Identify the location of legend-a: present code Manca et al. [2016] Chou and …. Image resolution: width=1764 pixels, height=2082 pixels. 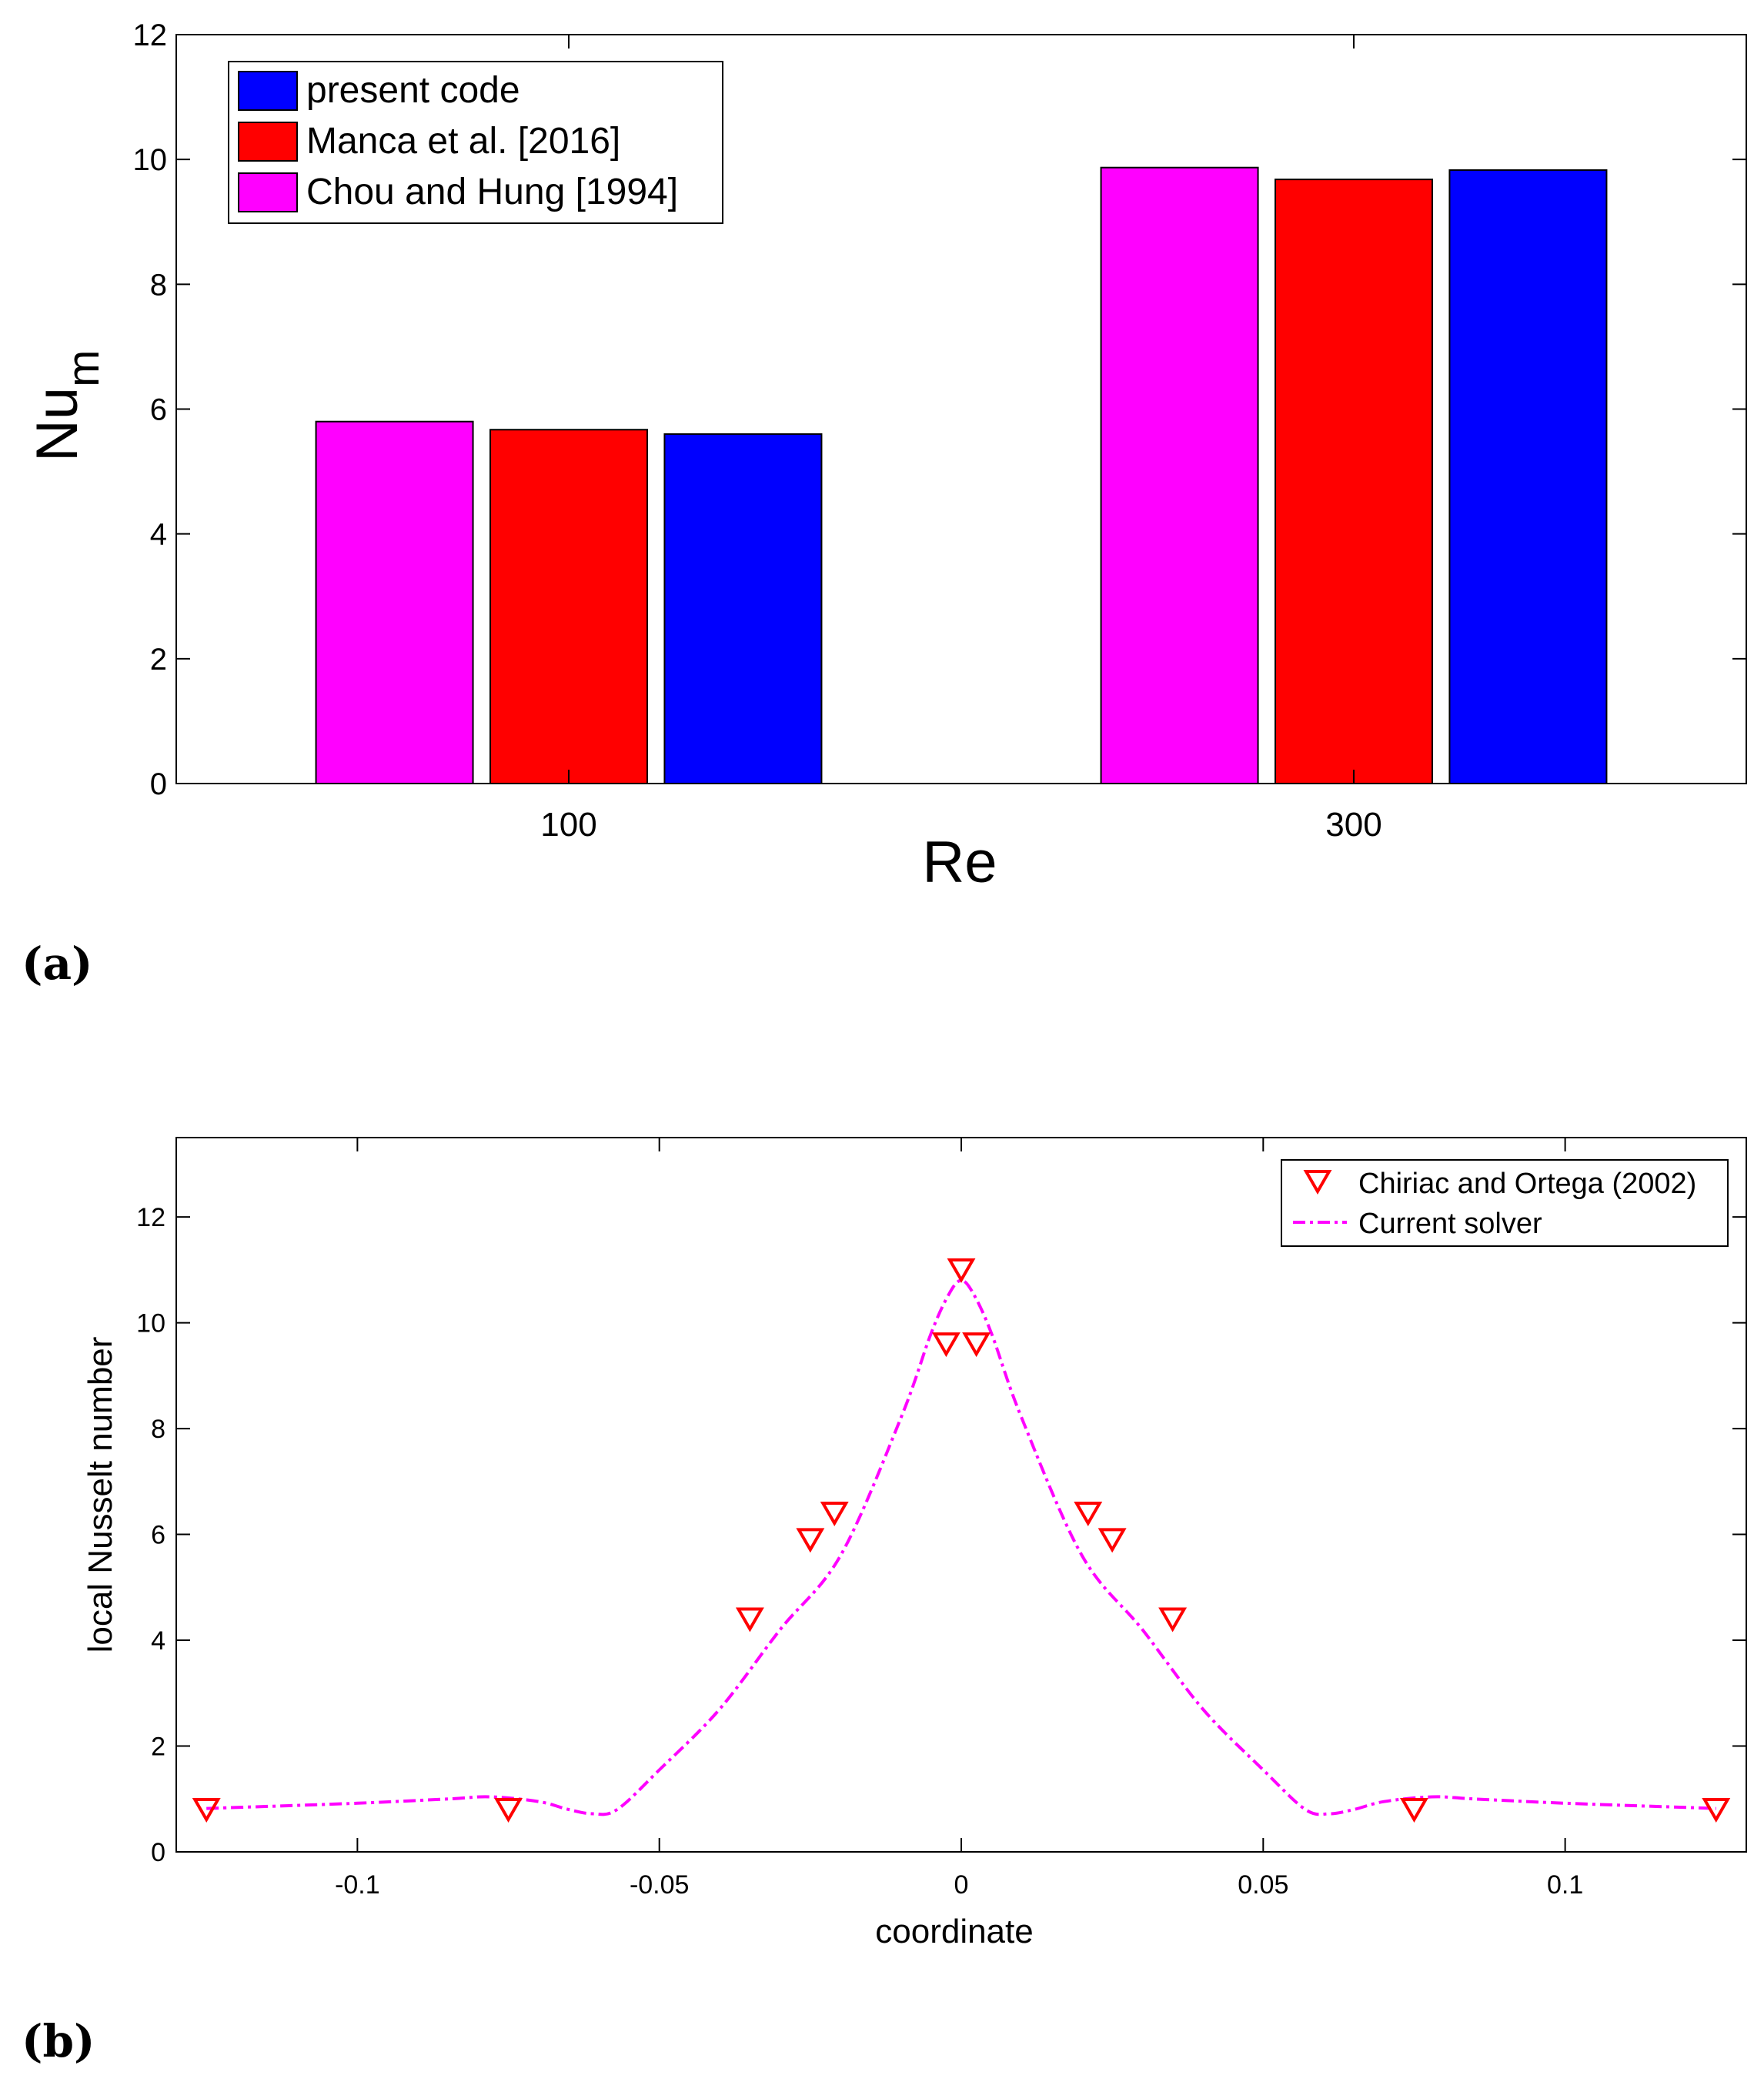
(475, 142).